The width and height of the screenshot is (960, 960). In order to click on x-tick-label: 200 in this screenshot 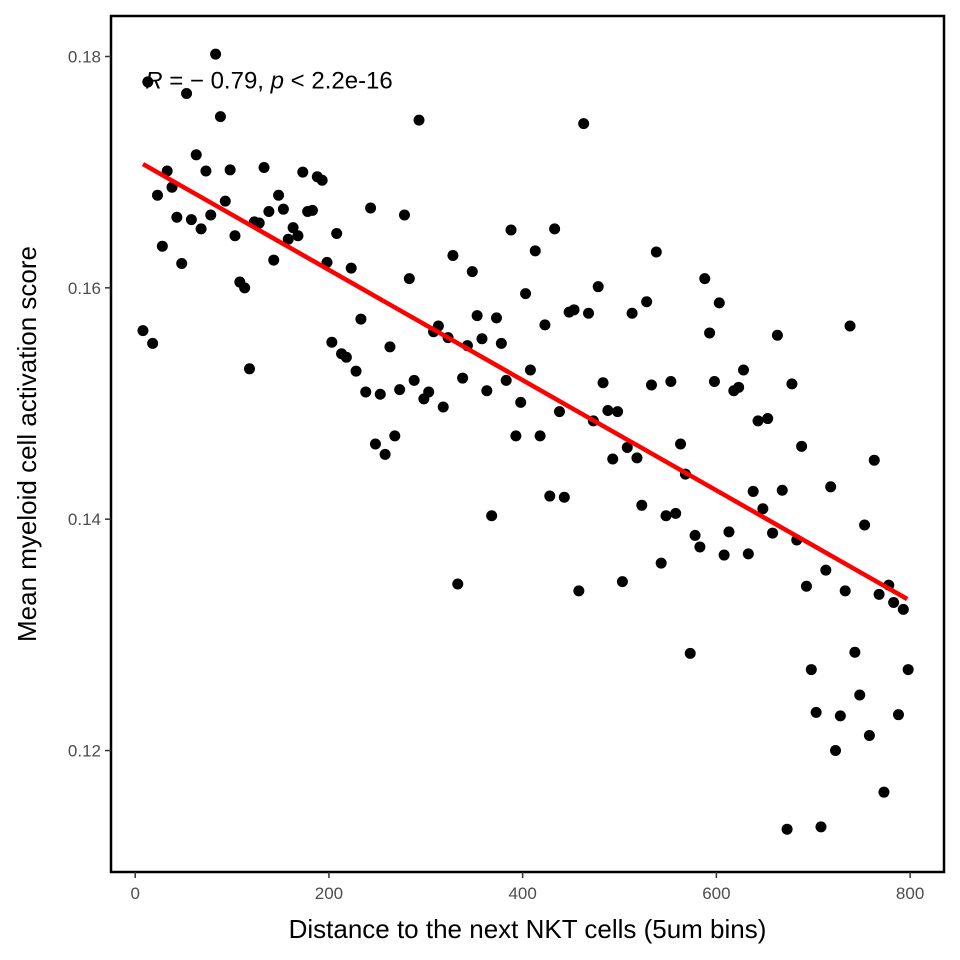, I will do `click(329, 893)`.